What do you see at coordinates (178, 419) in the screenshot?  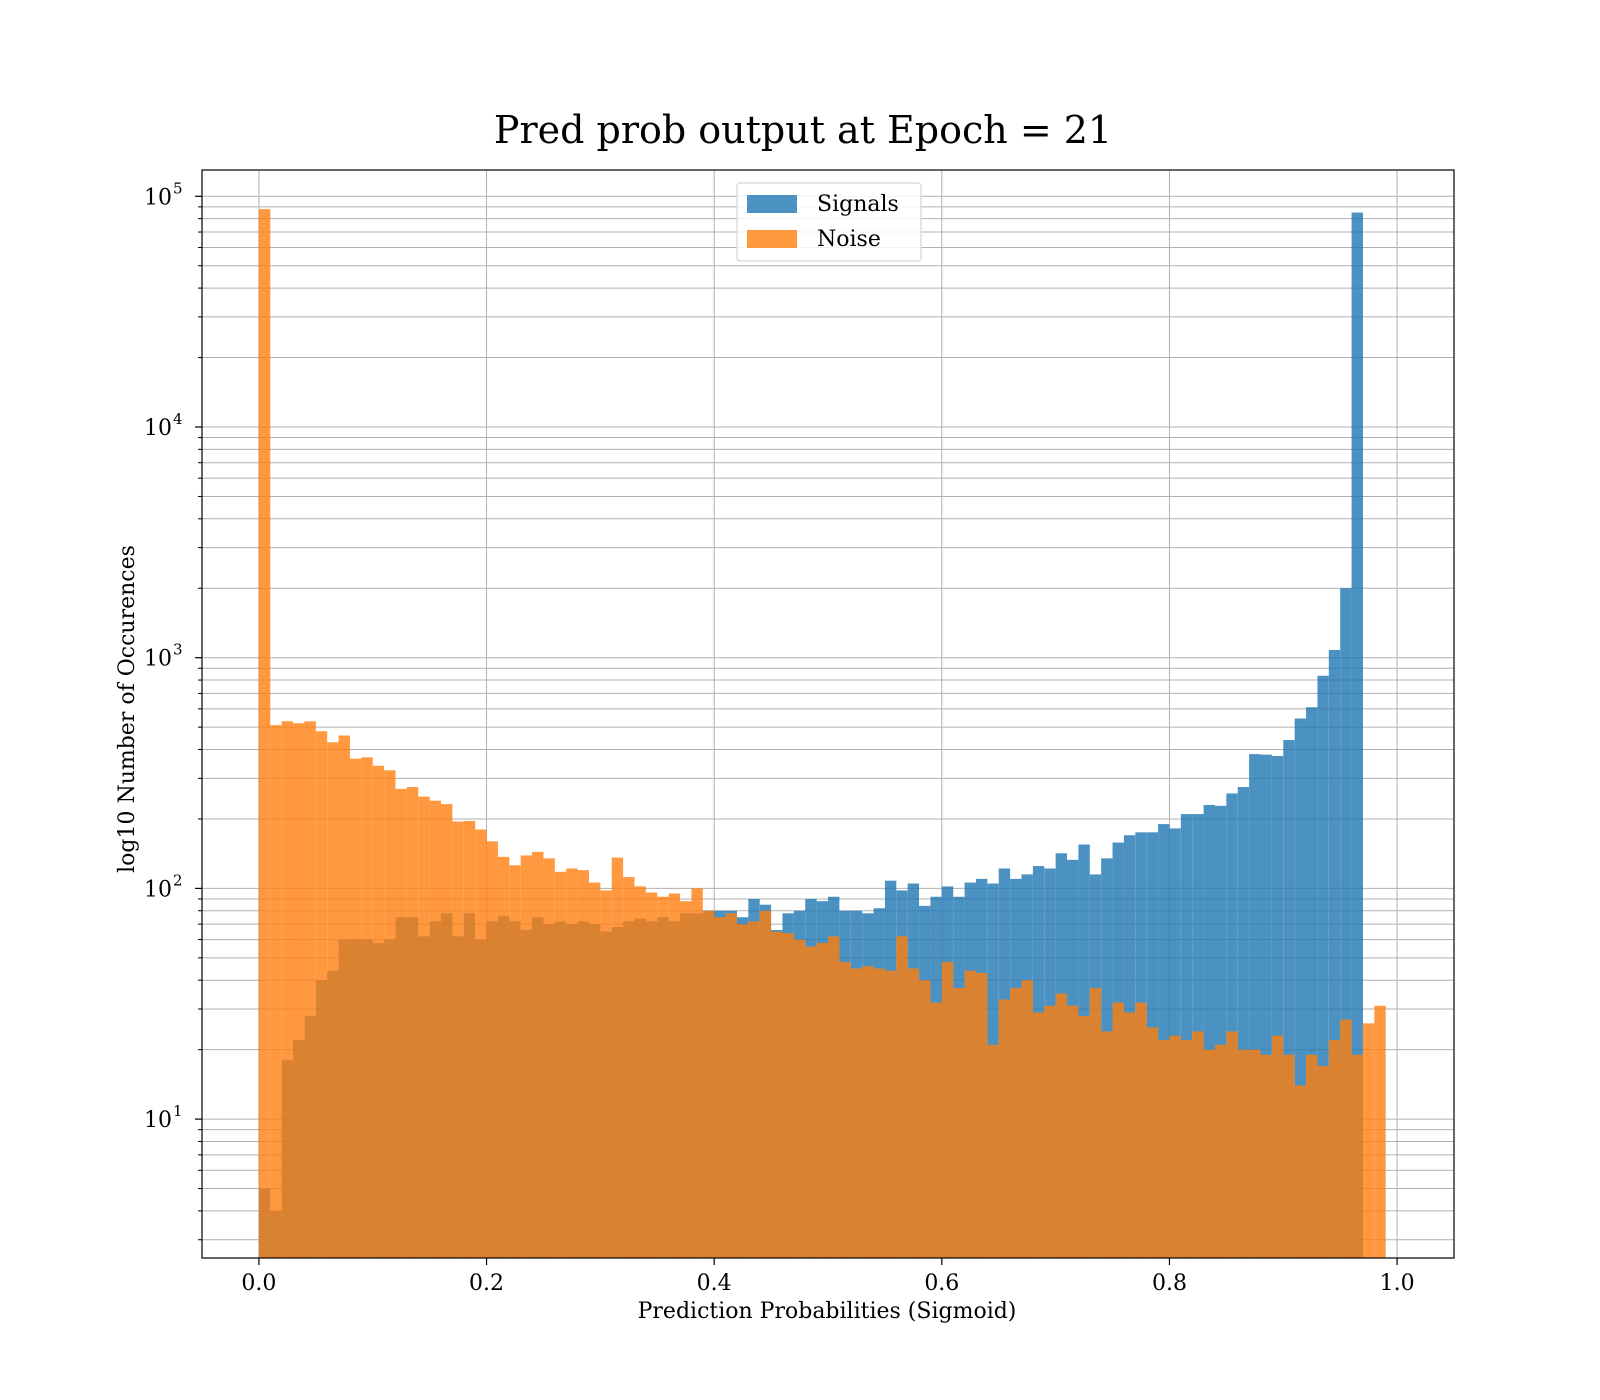 I see `y-tick-exponent: 4` at bounding box center [178, 419].